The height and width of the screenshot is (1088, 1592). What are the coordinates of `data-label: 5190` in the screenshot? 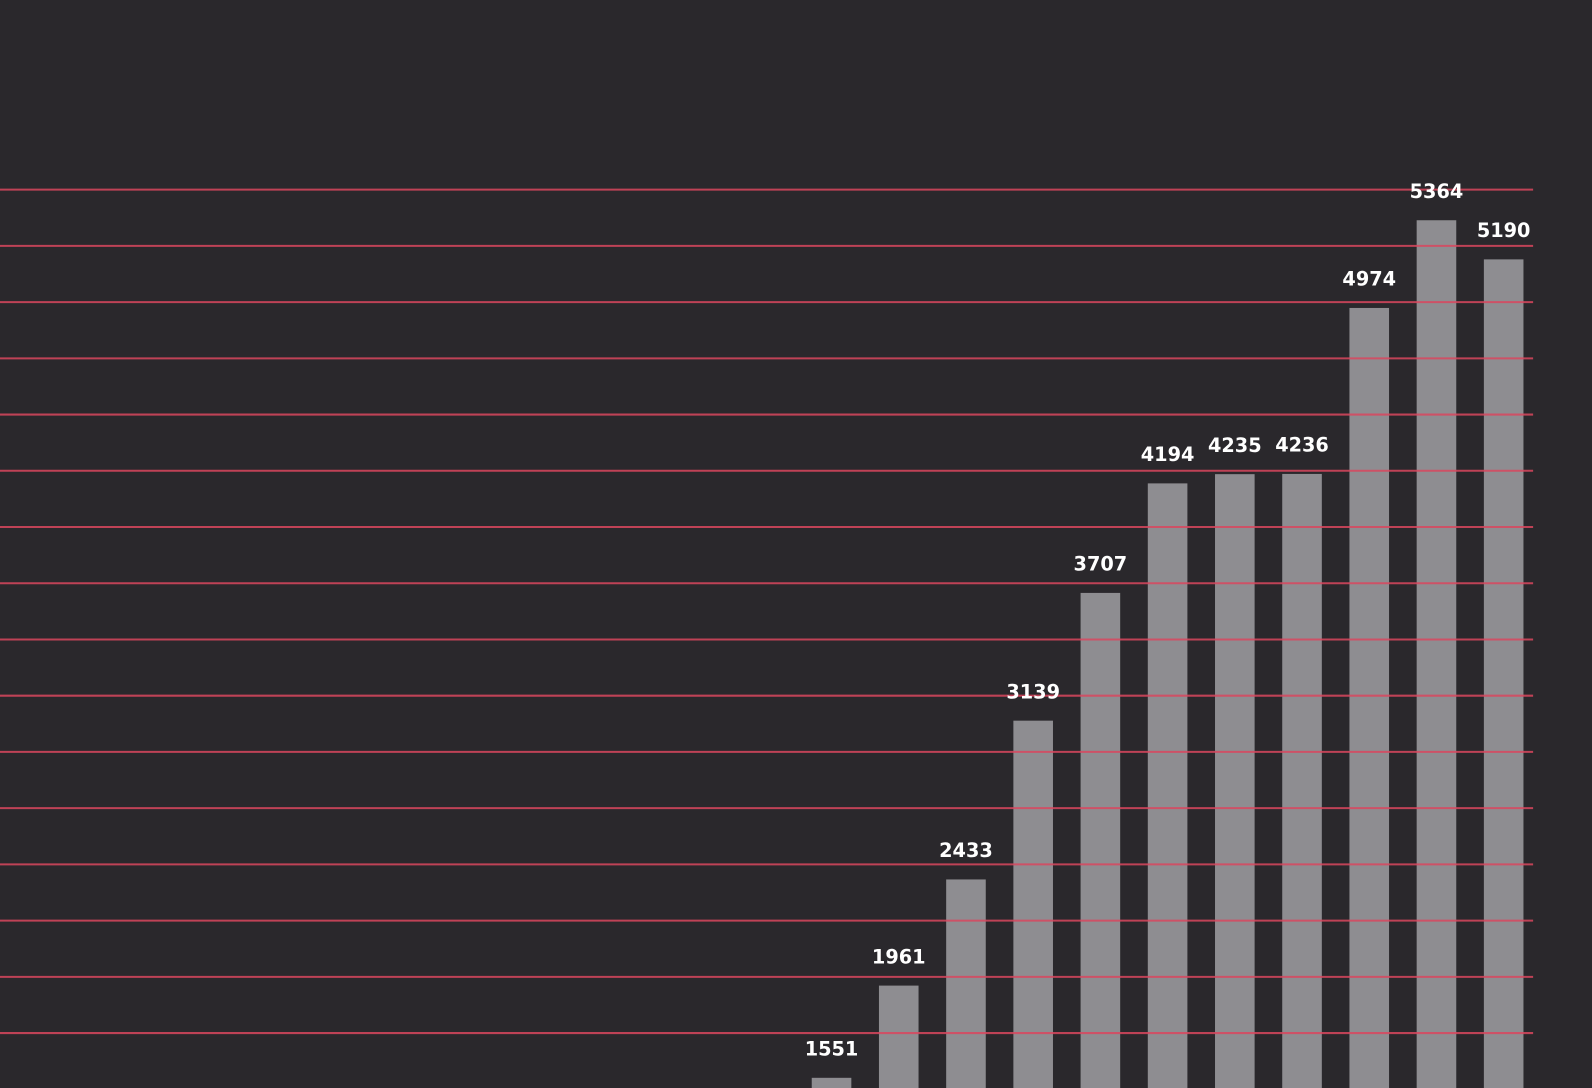 It's located at (1504, 230).